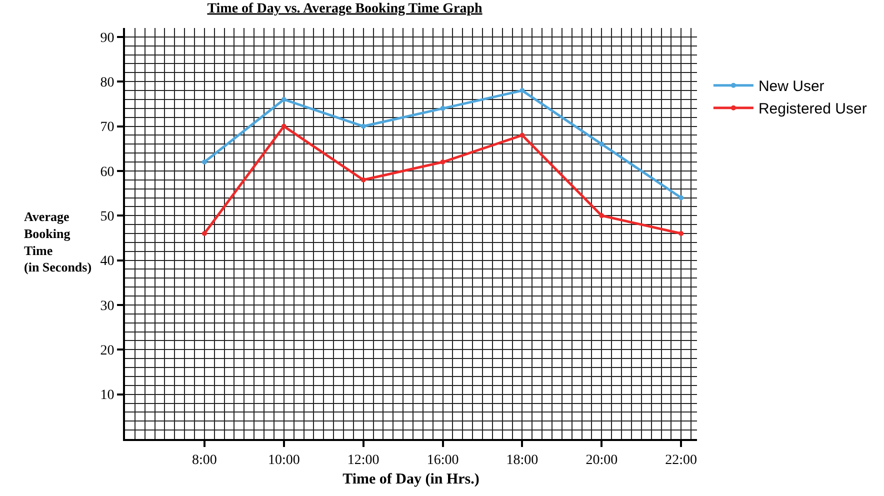  Describe the element at coordinates (107, 172) in the screenshot. I see `y-tick-label: 60` at that location.